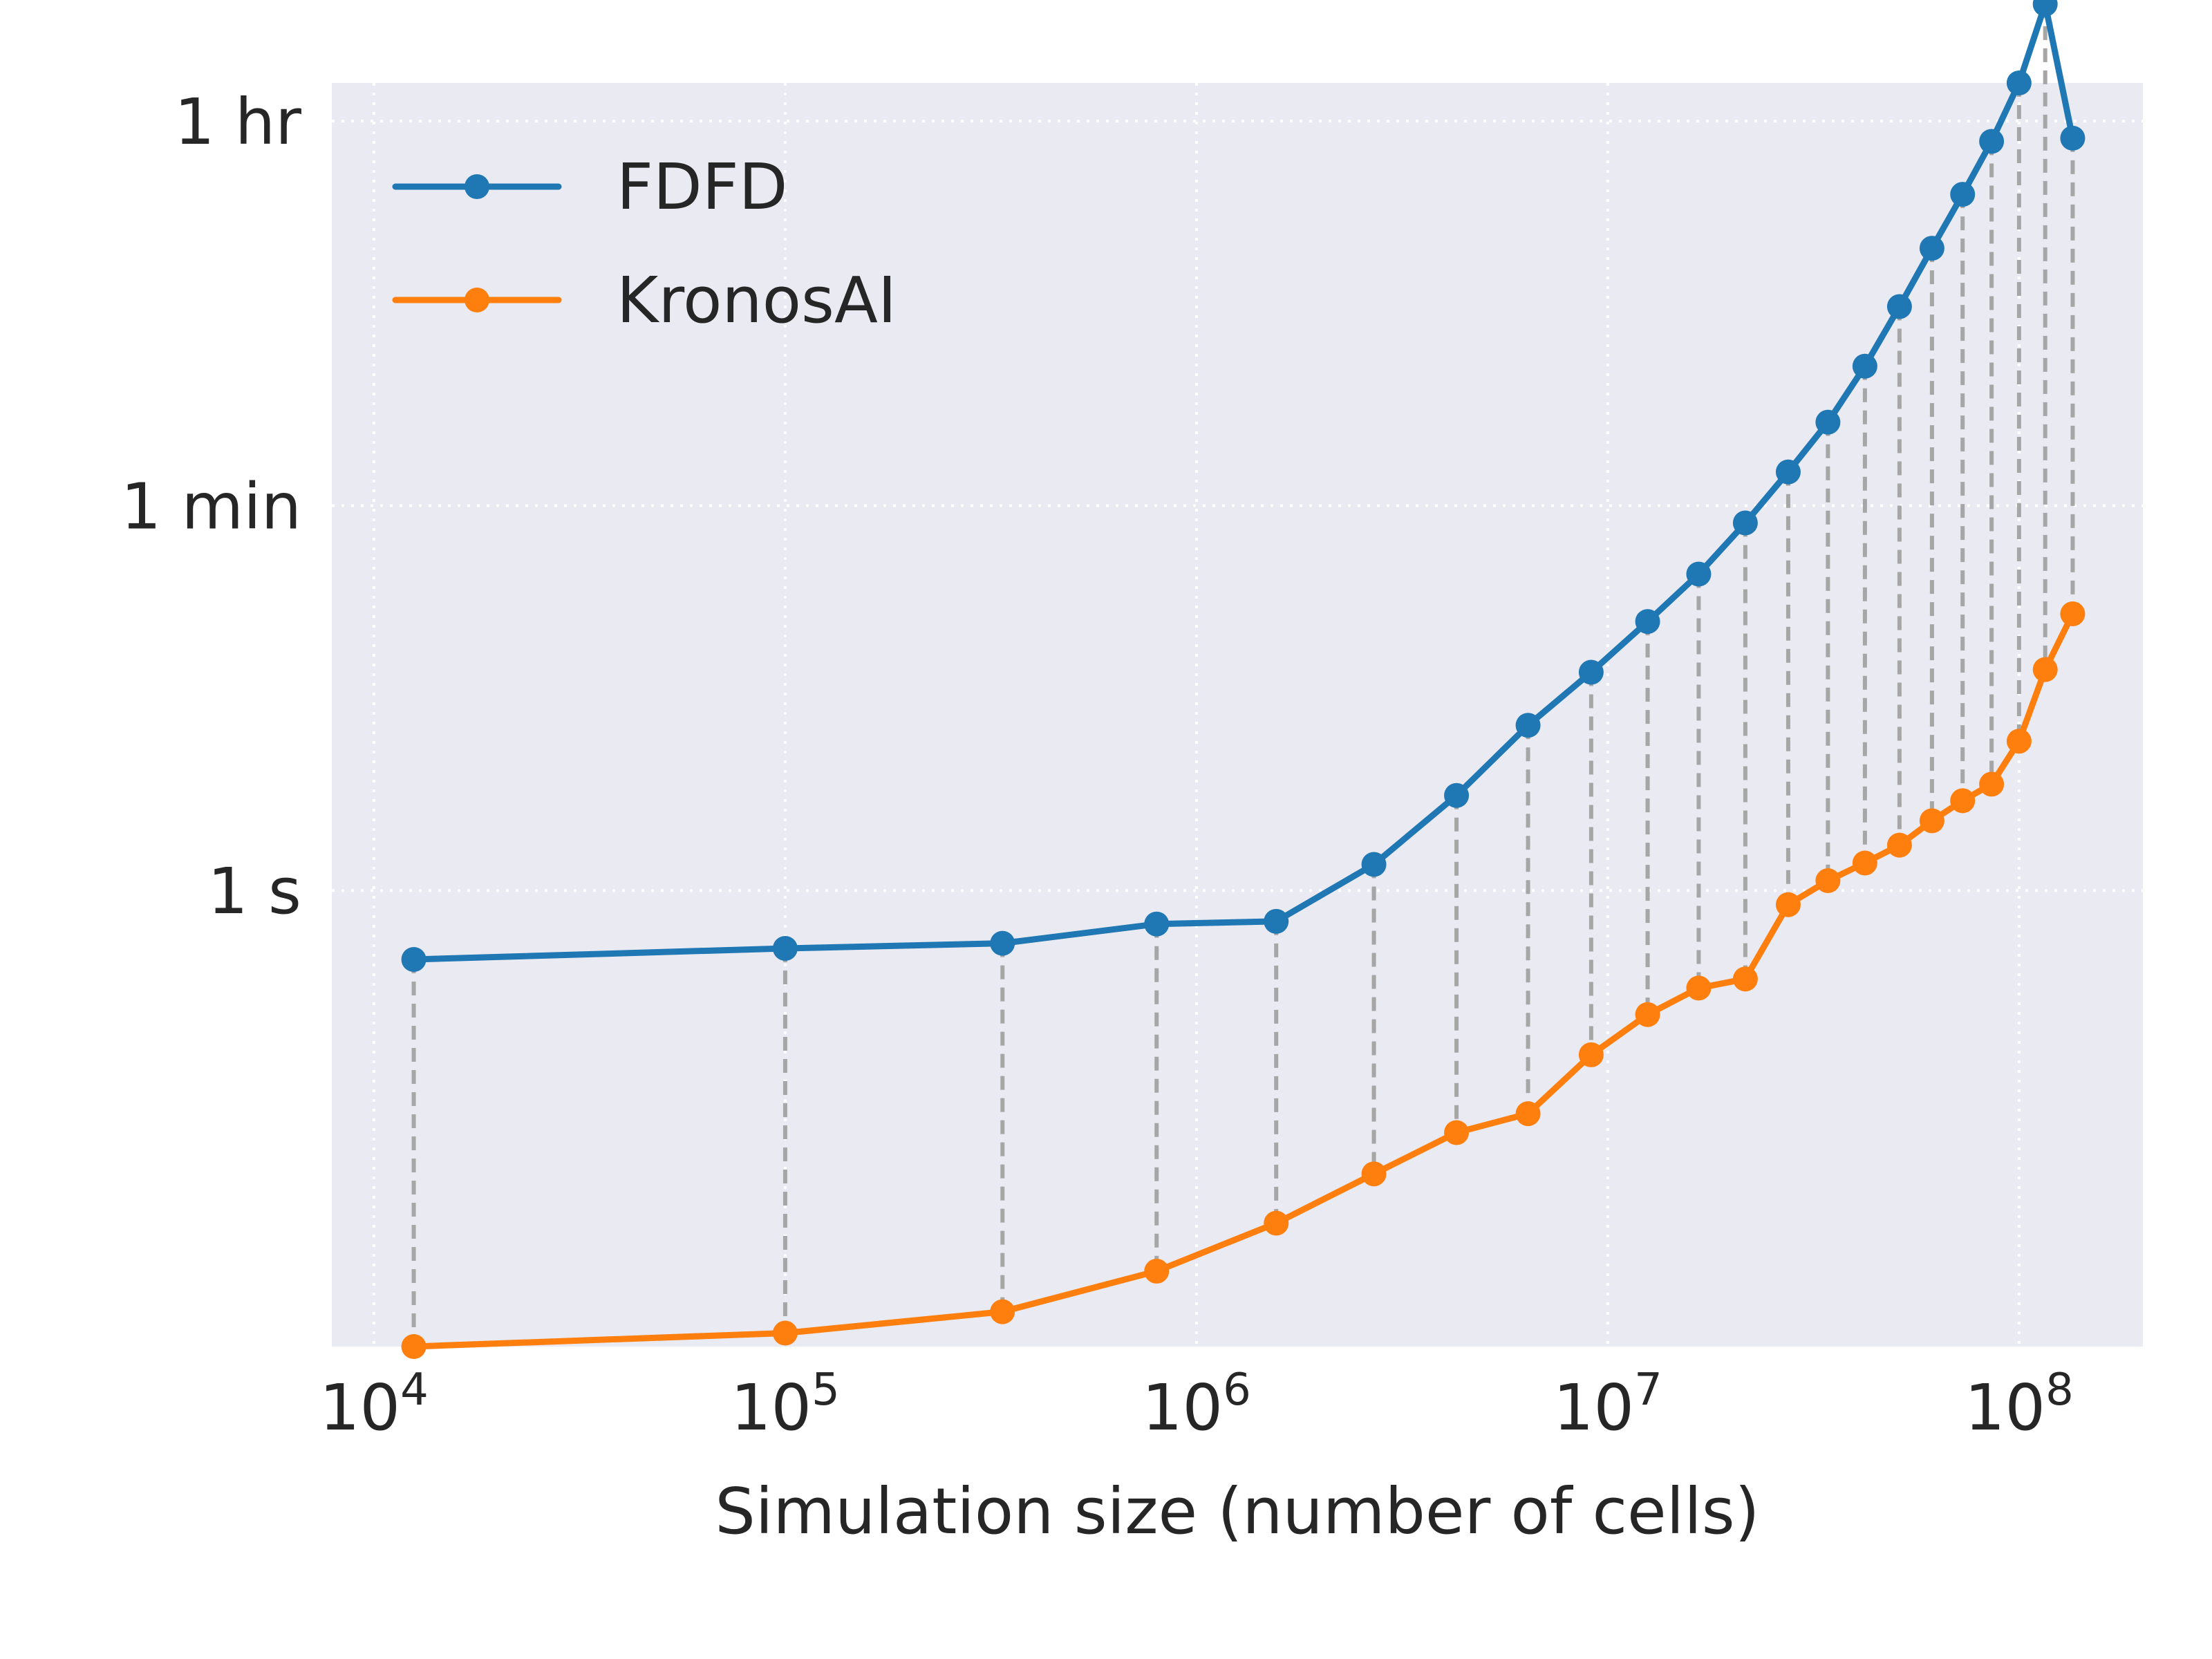  What do you see at coordinates (702, 187) in the screenshot?
I see `legend-label-fdfd: FDFD` at bounding box center [702, 187].